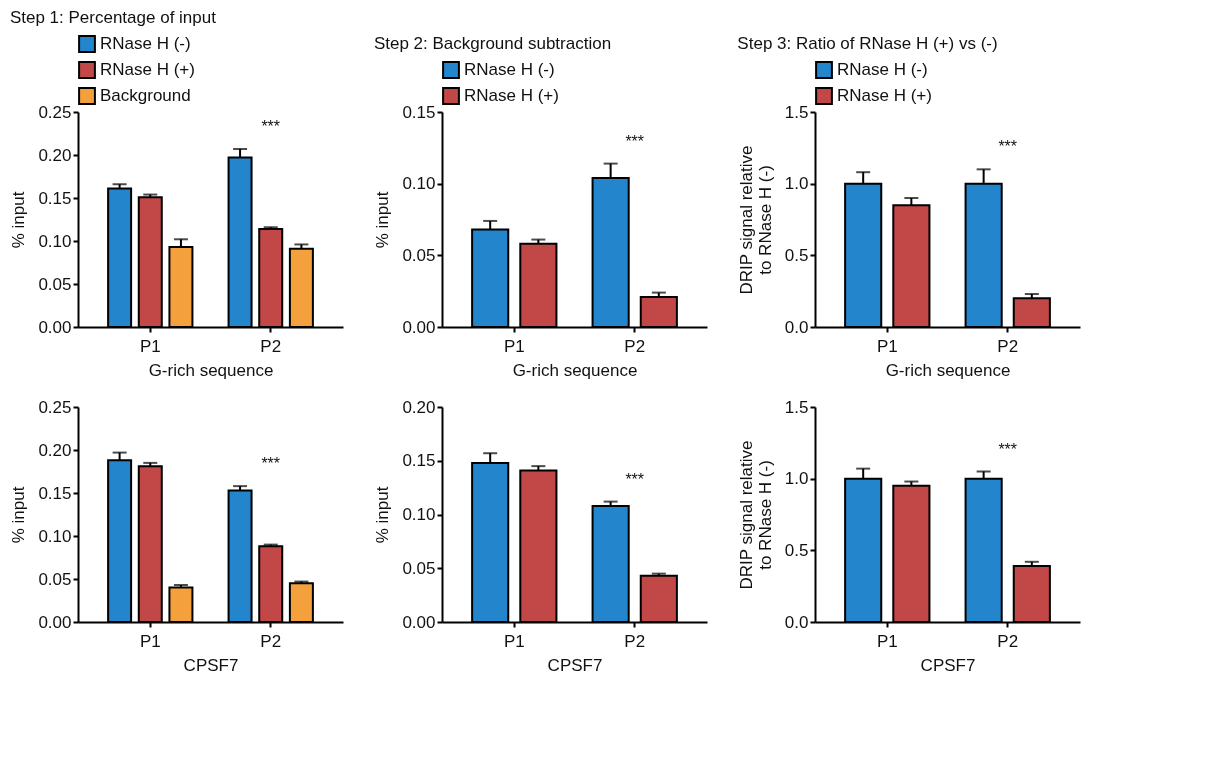 The height and width of the screenshot is (774, 1212). Describe the element at coordinates (145, 95) in the screenshot. I see `legend-label: Background` at that location.